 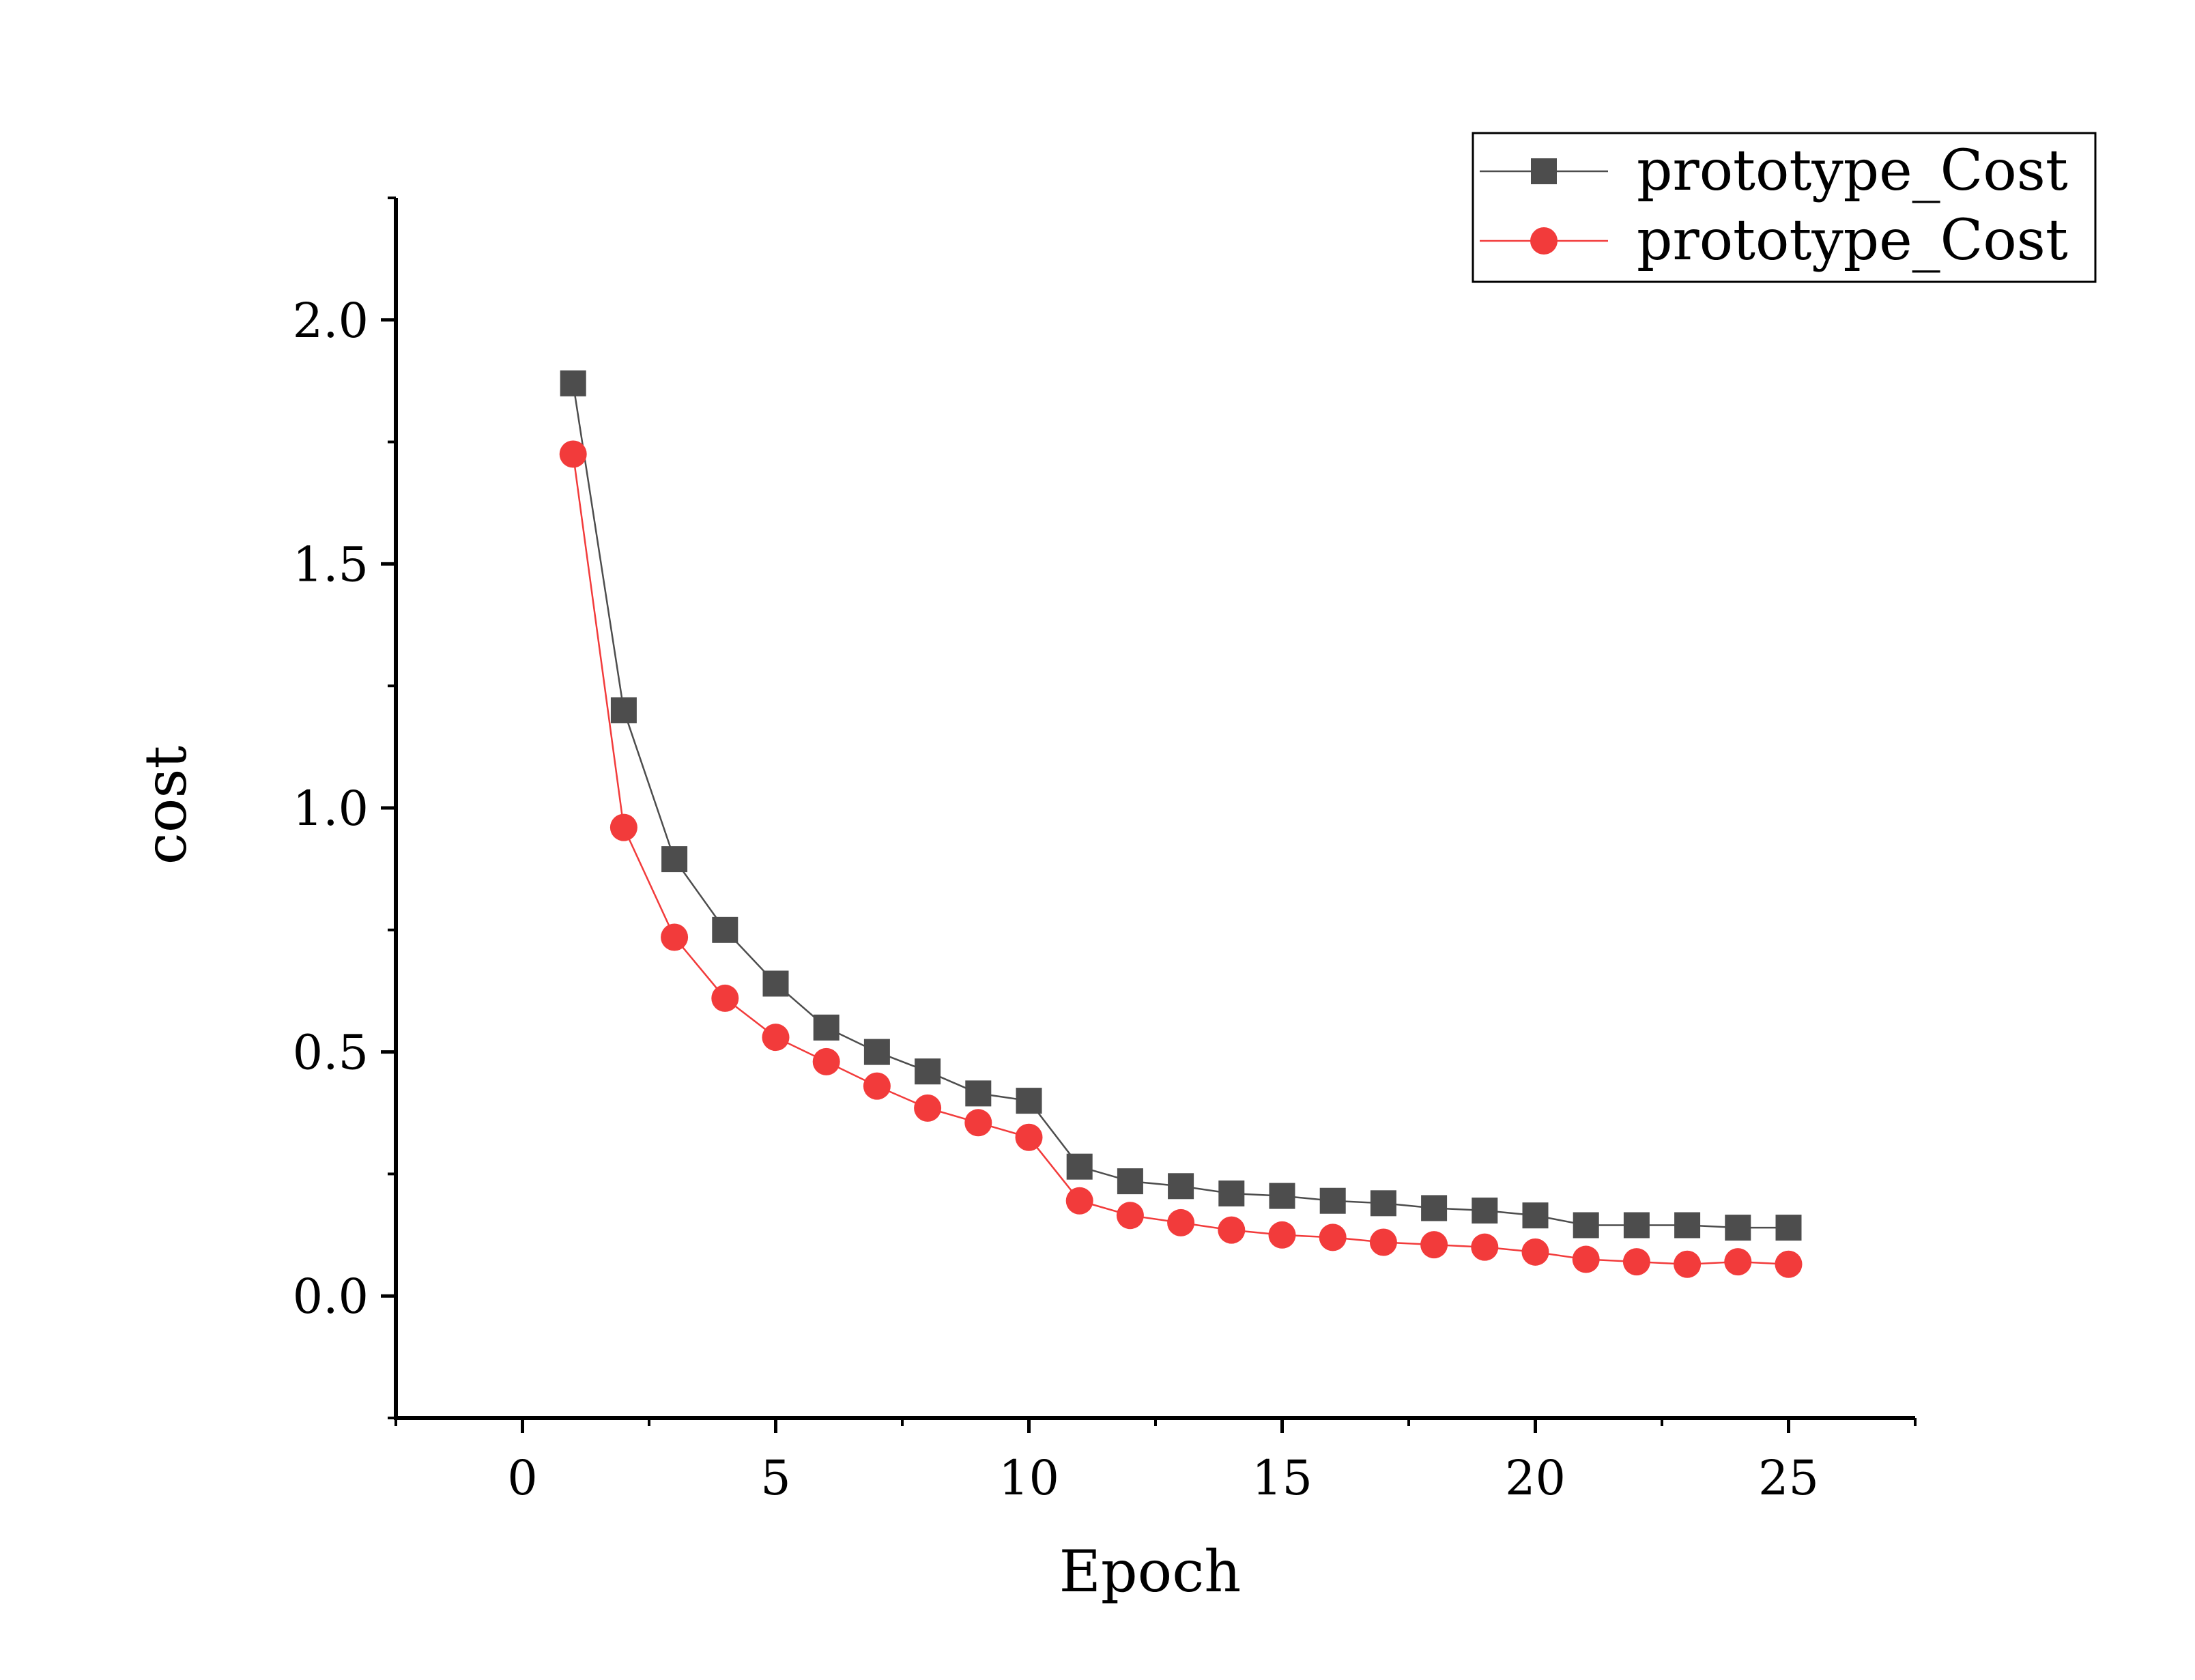 I want to click on y-tick-label: 0.0, so click(x=331, y=1296).